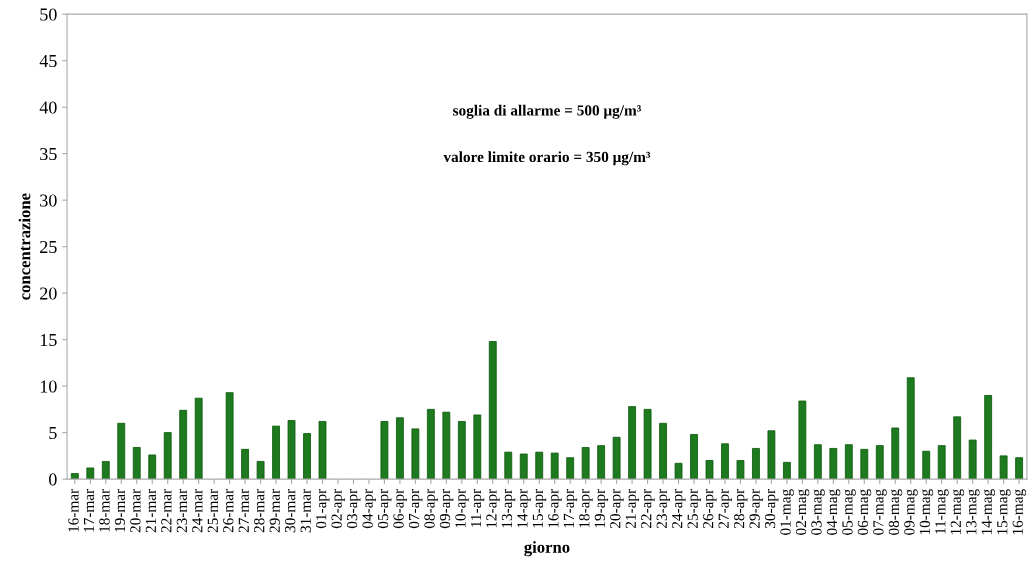  Describe the element at coordinates (48, 340) in the screenshot. I see `y-tick-label: 15` at that location.